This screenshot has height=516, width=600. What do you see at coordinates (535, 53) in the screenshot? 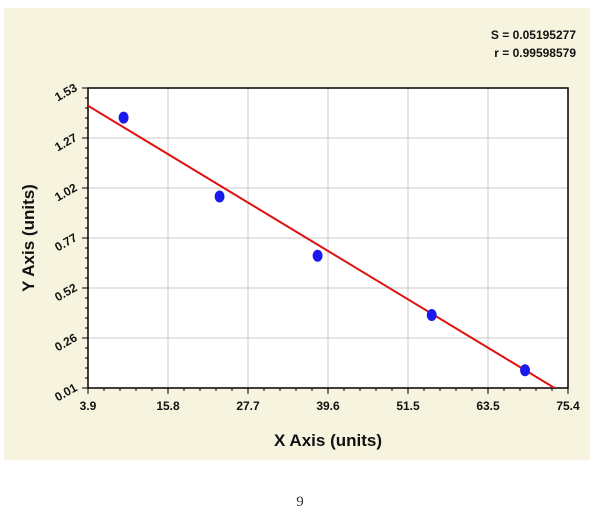
I see `stat-r-value: r = 0.99598579` at bounding box center [535, 53].